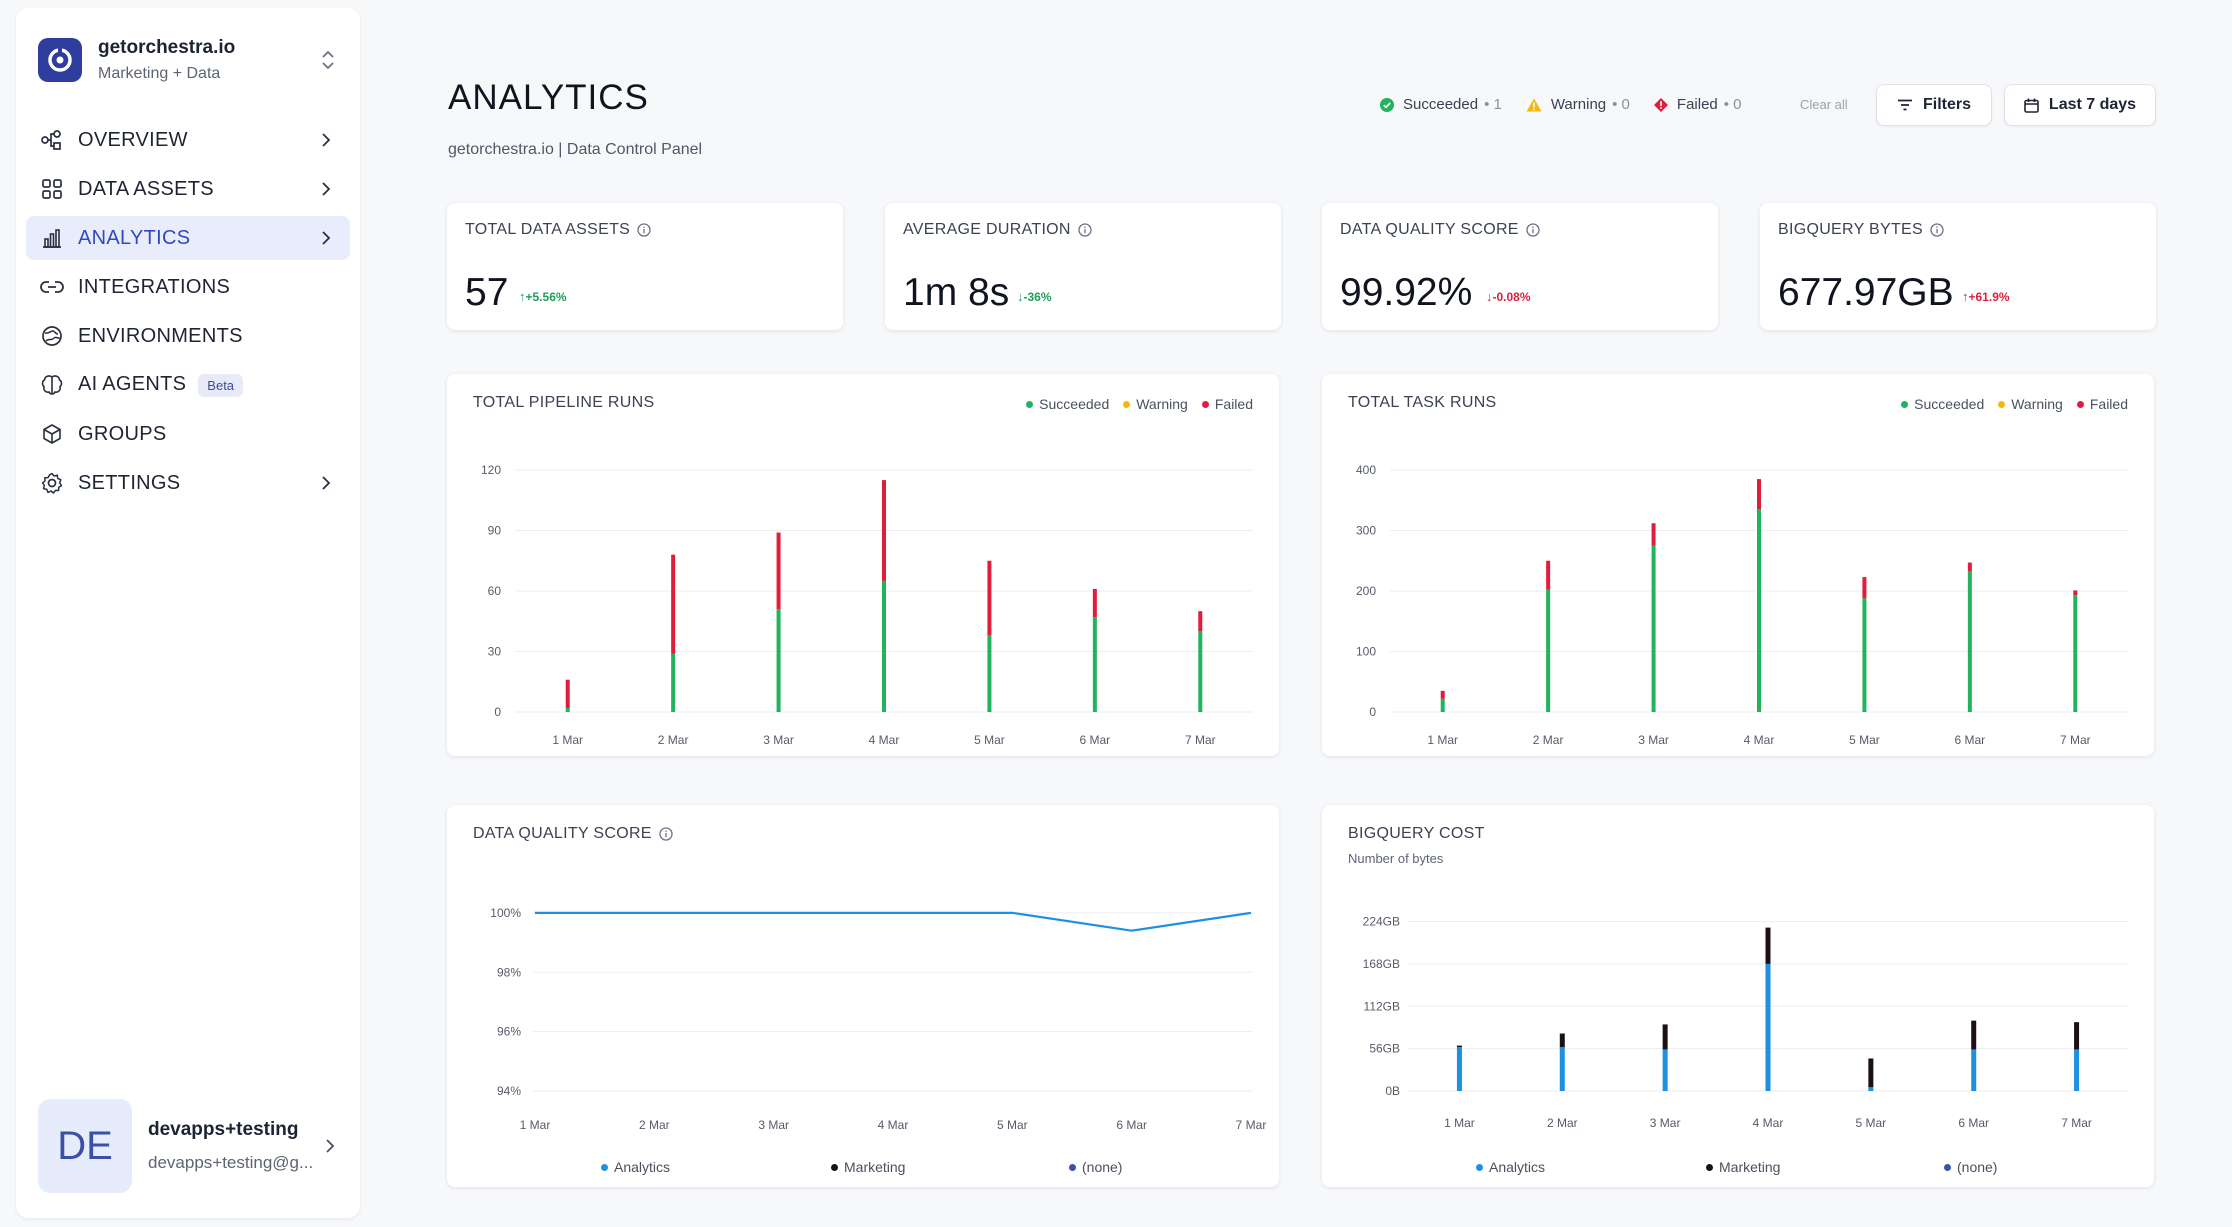 The image size is (2232, 1227). I want to click on page-title: ANALYTICS, so click(548, 97).